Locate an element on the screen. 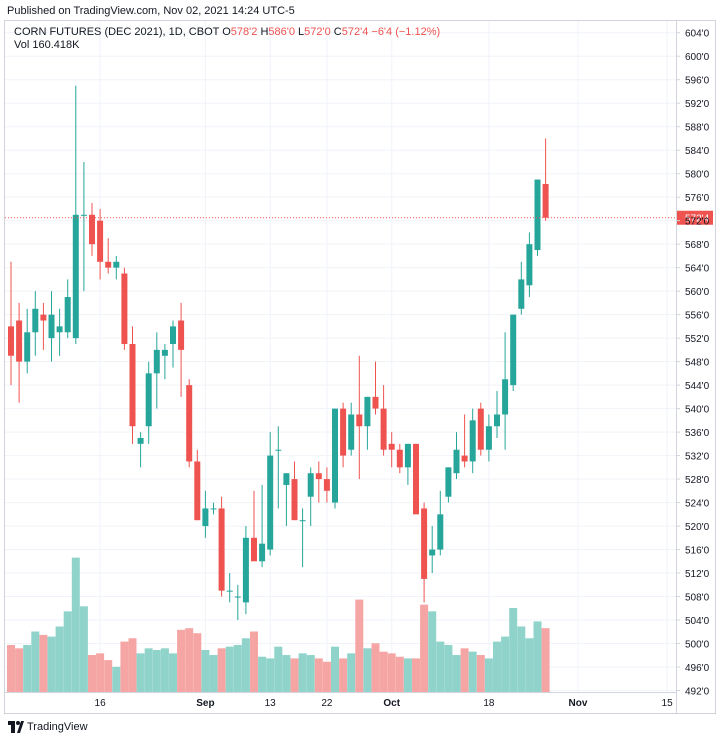  last-price-label: 572'4 is located at coordinates (697, 219).